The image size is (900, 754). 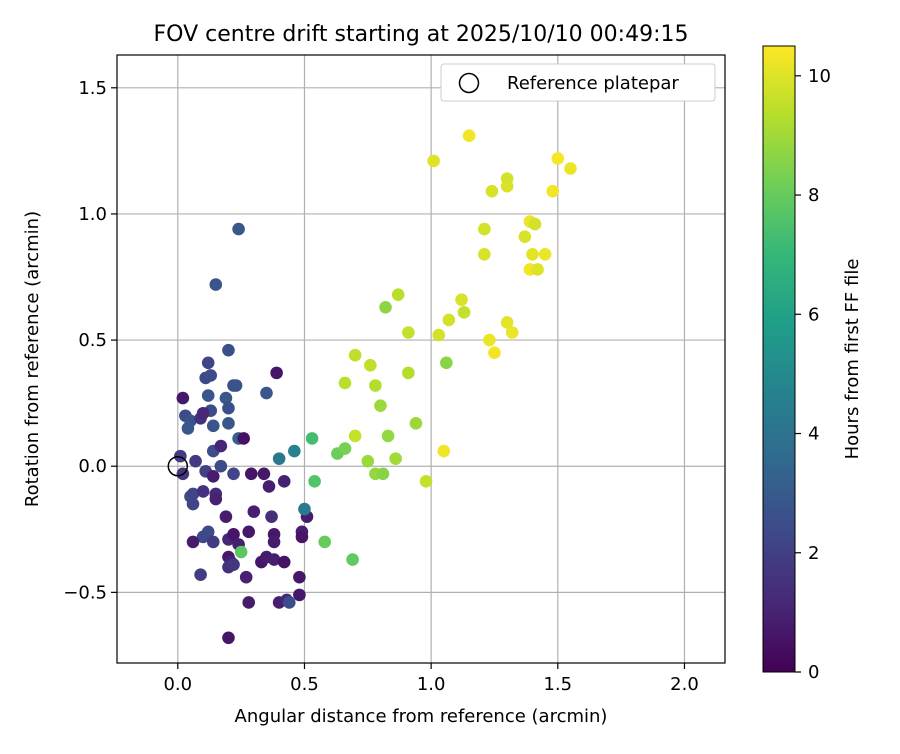 What do you see at coordinates (32, 359) in the screenshot?
I see `y-axis-label: Rotation from reference (arcmin)` at bounding box center [32, 359].